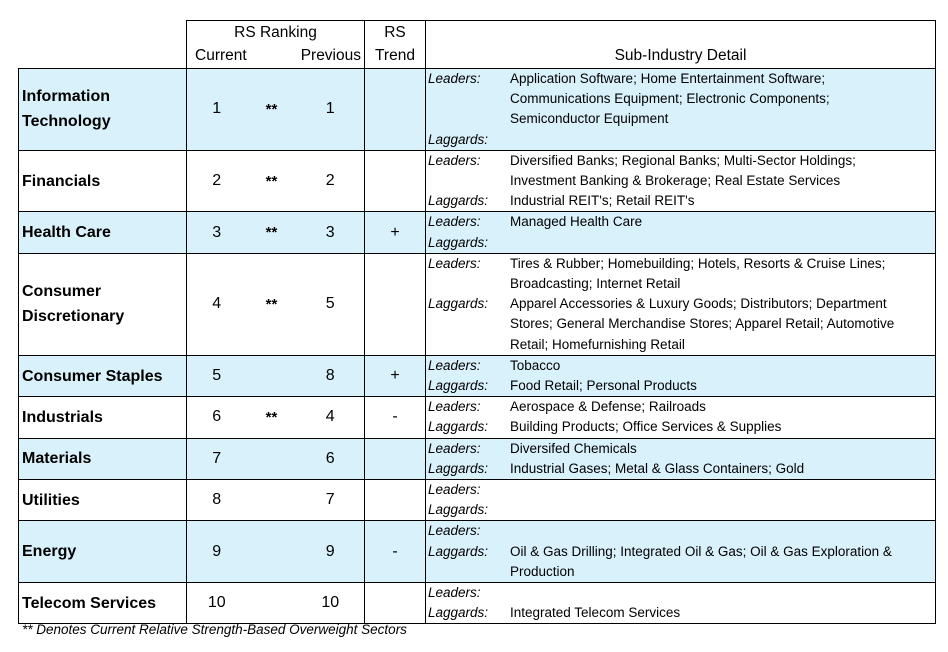 The image size is (948, 652). What do you see at coordinates (102, 232) in the screenshot?
I see `sector-name: Health Care` at bounding box center [102, 232].